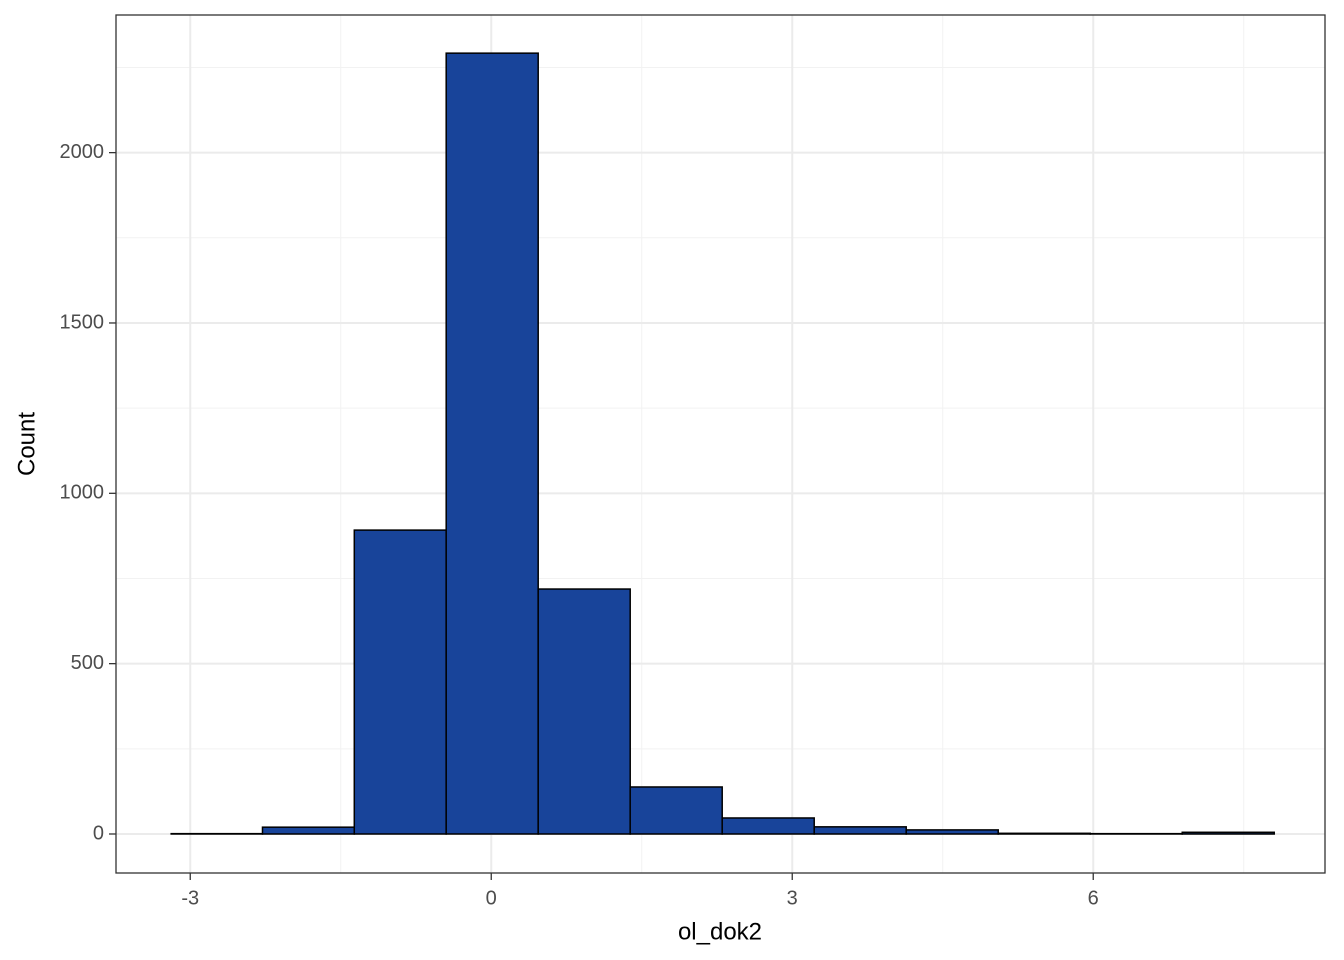 This screenshot has height=960, width=1344. Describe the element at coordinates (98, 833) in the screenshot. I see `y-tick-label: 0` at that location.